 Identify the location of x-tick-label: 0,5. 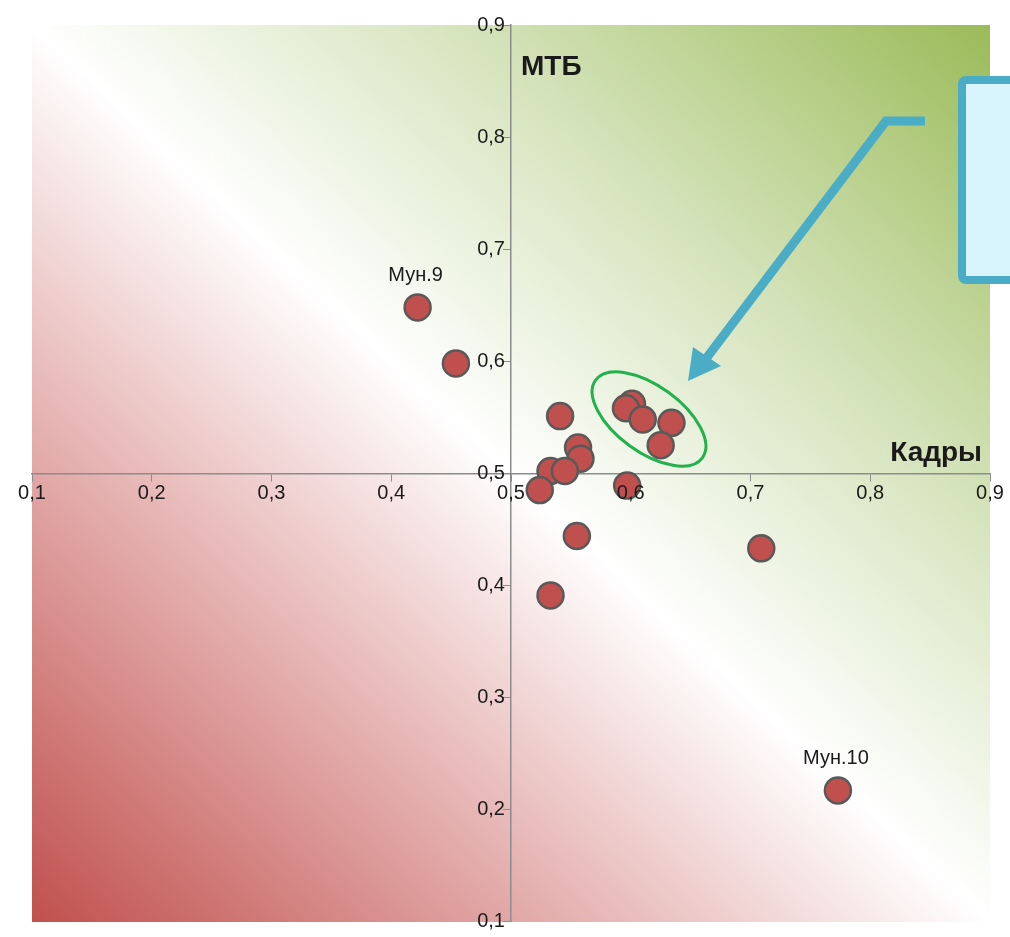
(511, 491).